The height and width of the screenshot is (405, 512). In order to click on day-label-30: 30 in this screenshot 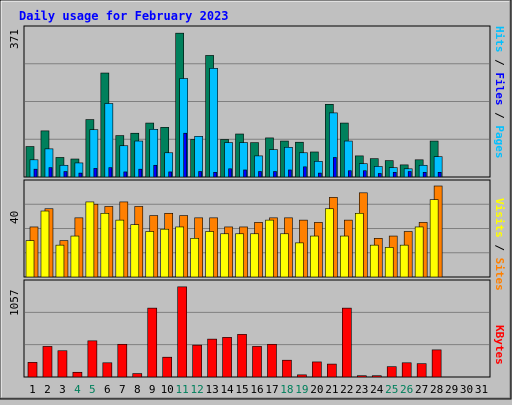, I will do `click(466, 389)`.